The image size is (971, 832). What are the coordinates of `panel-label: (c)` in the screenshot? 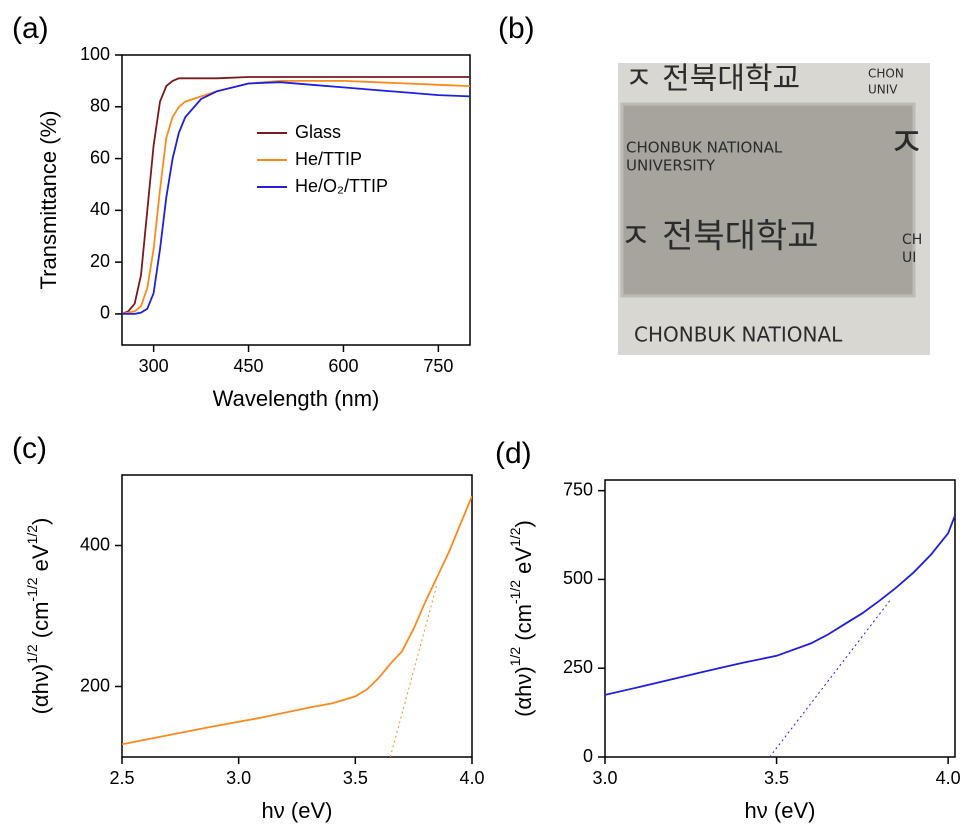 It's located at (29, 448).